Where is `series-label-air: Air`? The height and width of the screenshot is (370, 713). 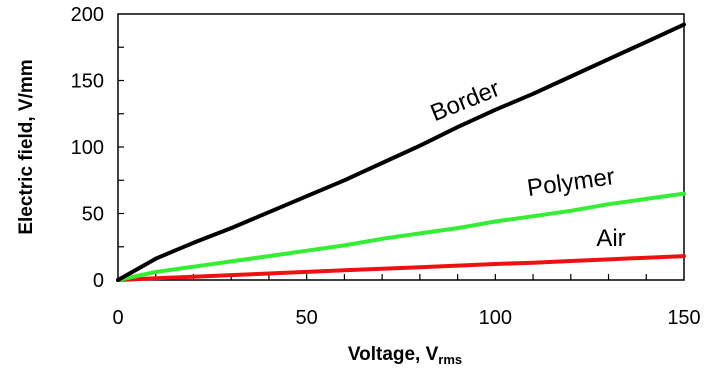 series-label-air: Air is located at coordinates (610, 238).